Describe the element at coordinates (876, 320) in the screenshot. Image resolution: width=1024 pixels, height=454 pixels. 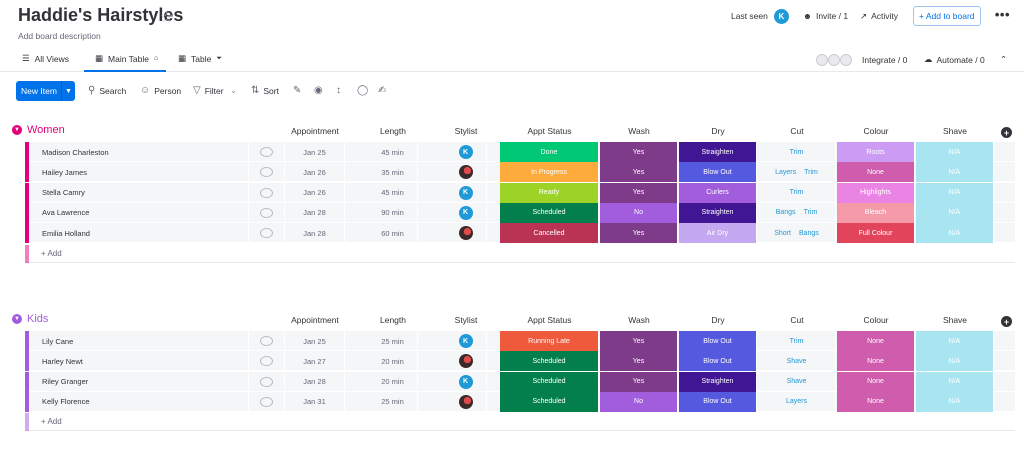
I see `column-header: Colour` at that location.